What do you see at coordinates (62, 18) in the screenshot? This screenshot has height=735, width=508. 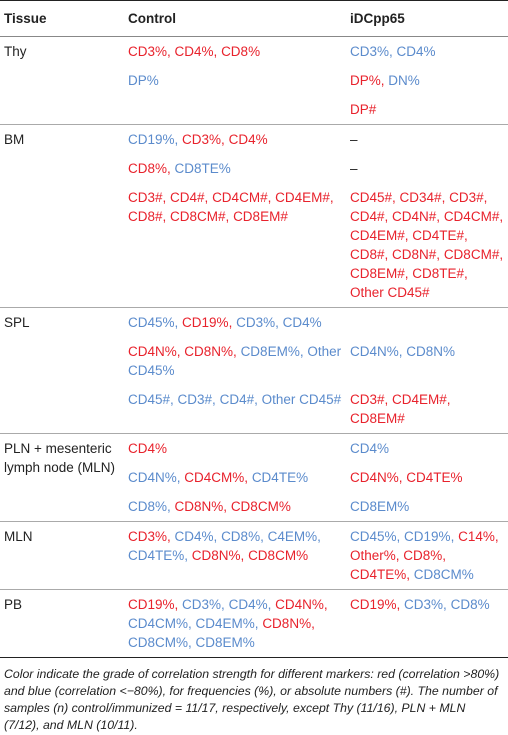 I see `header-cell: Tissue` at bounding box center [62, 18].